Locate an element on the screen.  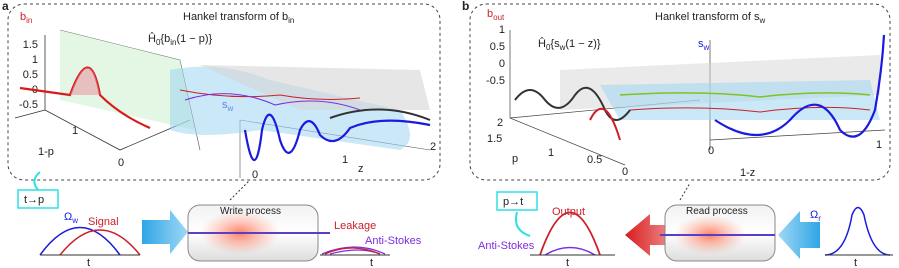
signal-label: Signal is located at coordinates (103, 222).